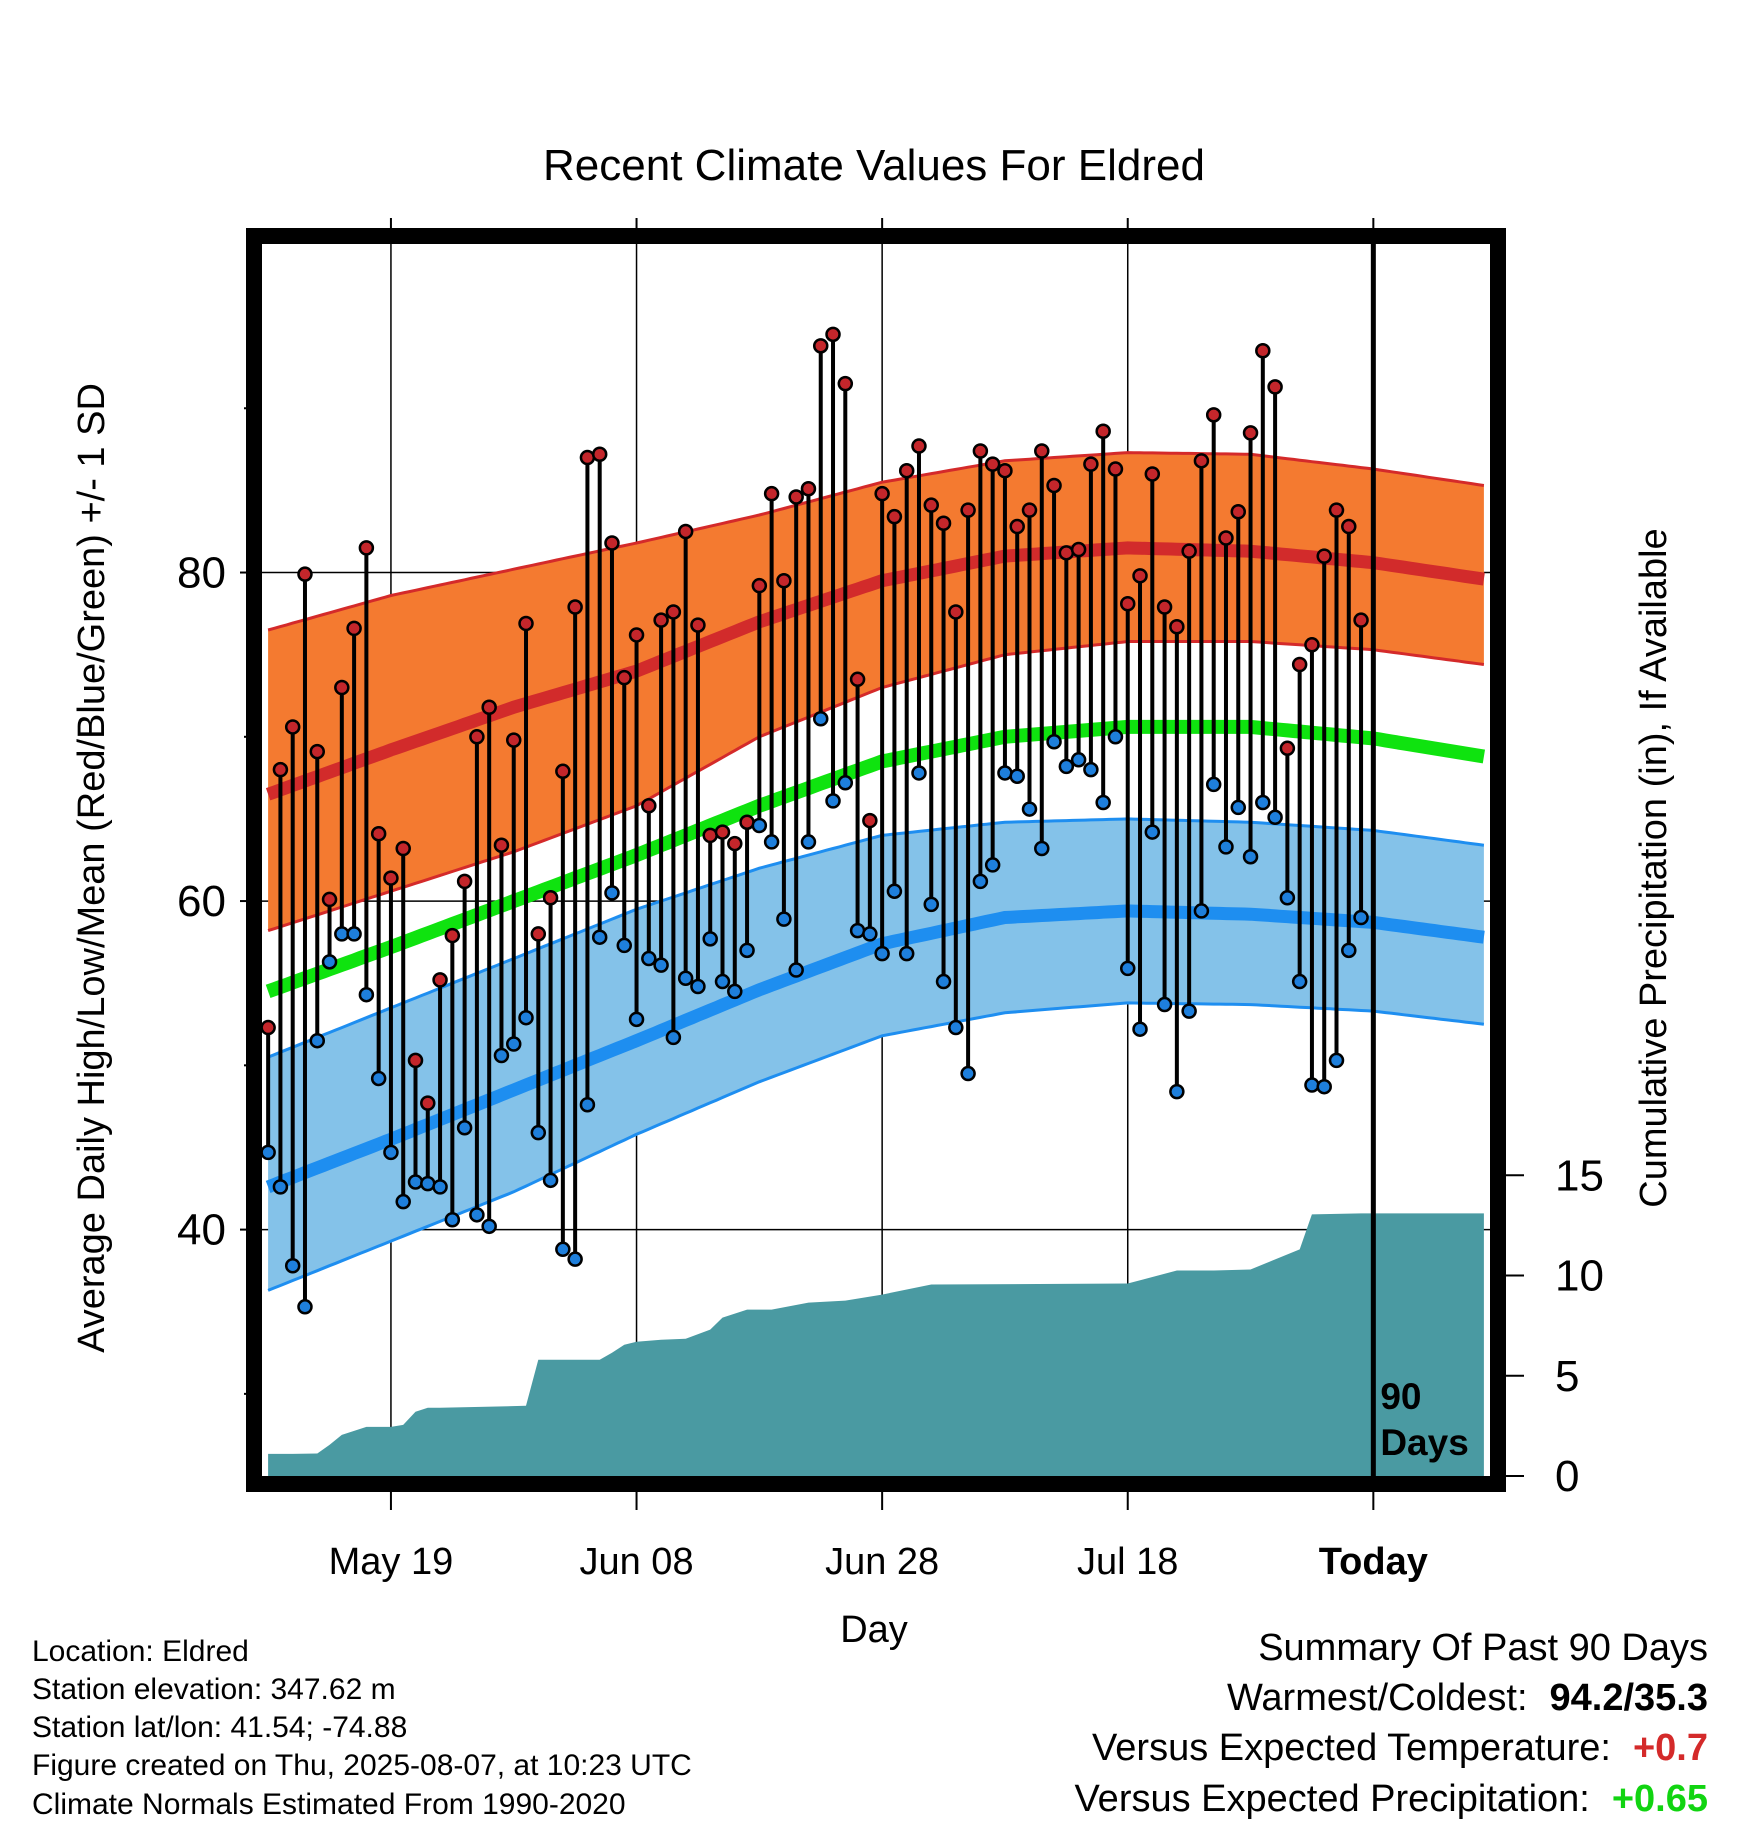 Image resolution: width=1748 pixels, height=1828 pixels. I want to click on info-location: Location: Eldred, so click(140, 1651).